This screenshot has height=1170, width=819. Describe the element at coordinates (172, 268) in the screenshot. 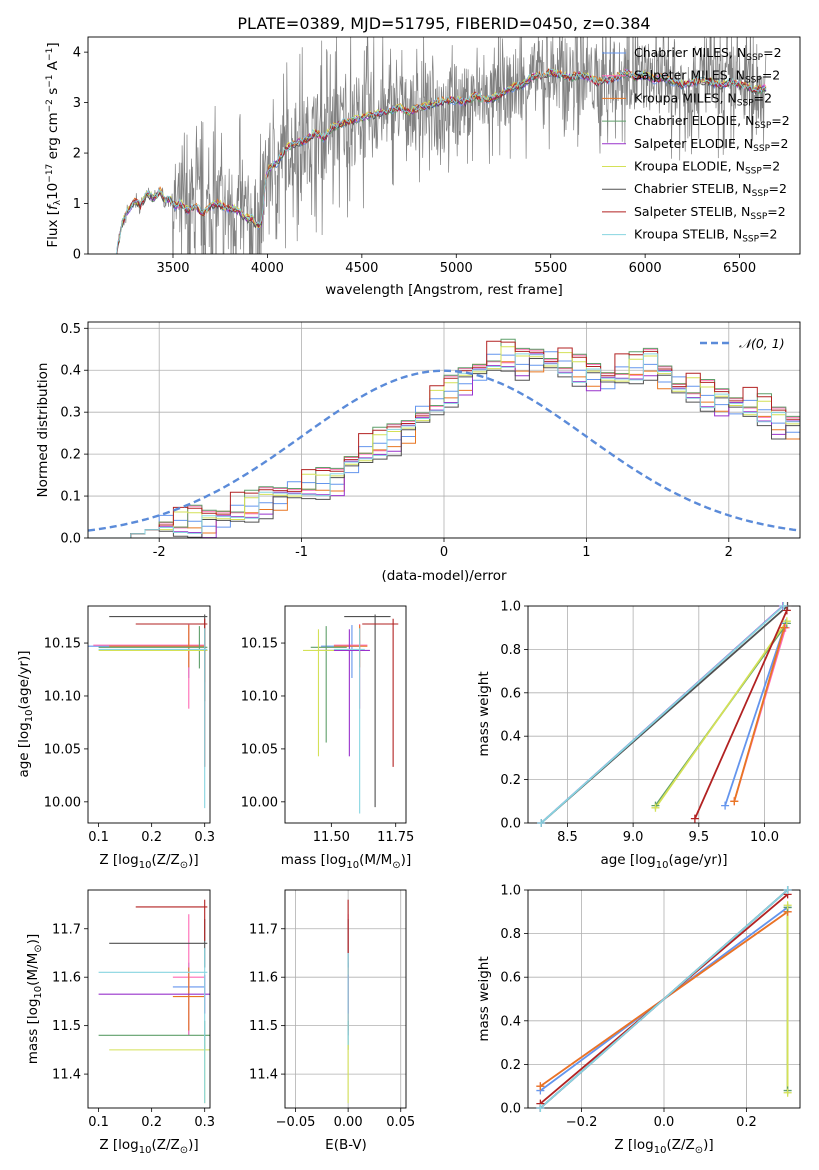

I see `x-tick-label: 3500` at that location.